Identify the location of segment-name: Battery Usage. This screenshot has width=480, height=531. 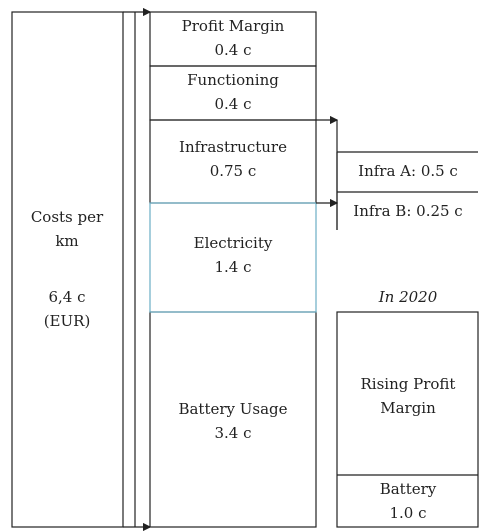
(232, 409).